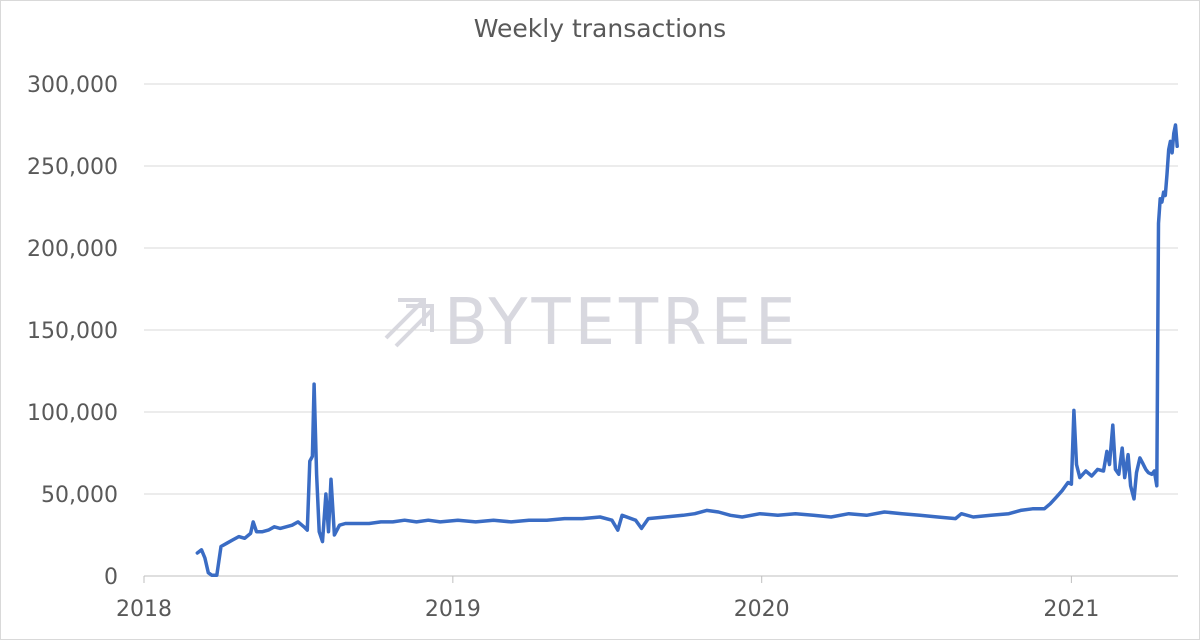 This screenshot has width=1200, height=640. I want to click on y-tick-label: 100,000, so click(72, 413).